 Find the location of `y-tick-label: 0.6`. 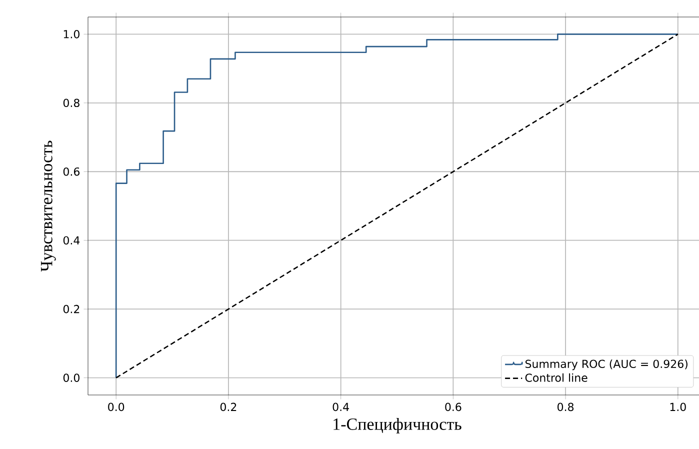

y-tick-label: 0.6 is located at coordinates (71, 171).